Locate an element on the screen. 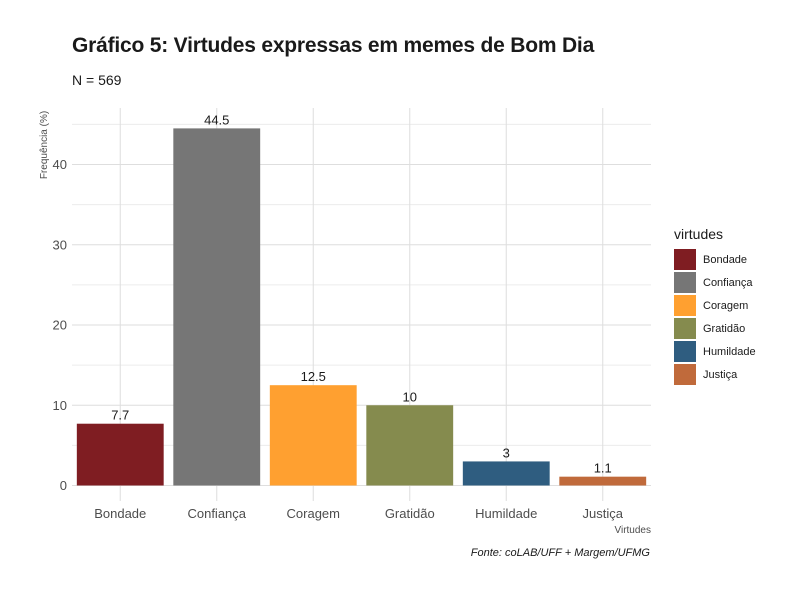 The height and width of the screenshot is (600, 800). x-tick-label: Gratidão is located at coordinates (410, 513).